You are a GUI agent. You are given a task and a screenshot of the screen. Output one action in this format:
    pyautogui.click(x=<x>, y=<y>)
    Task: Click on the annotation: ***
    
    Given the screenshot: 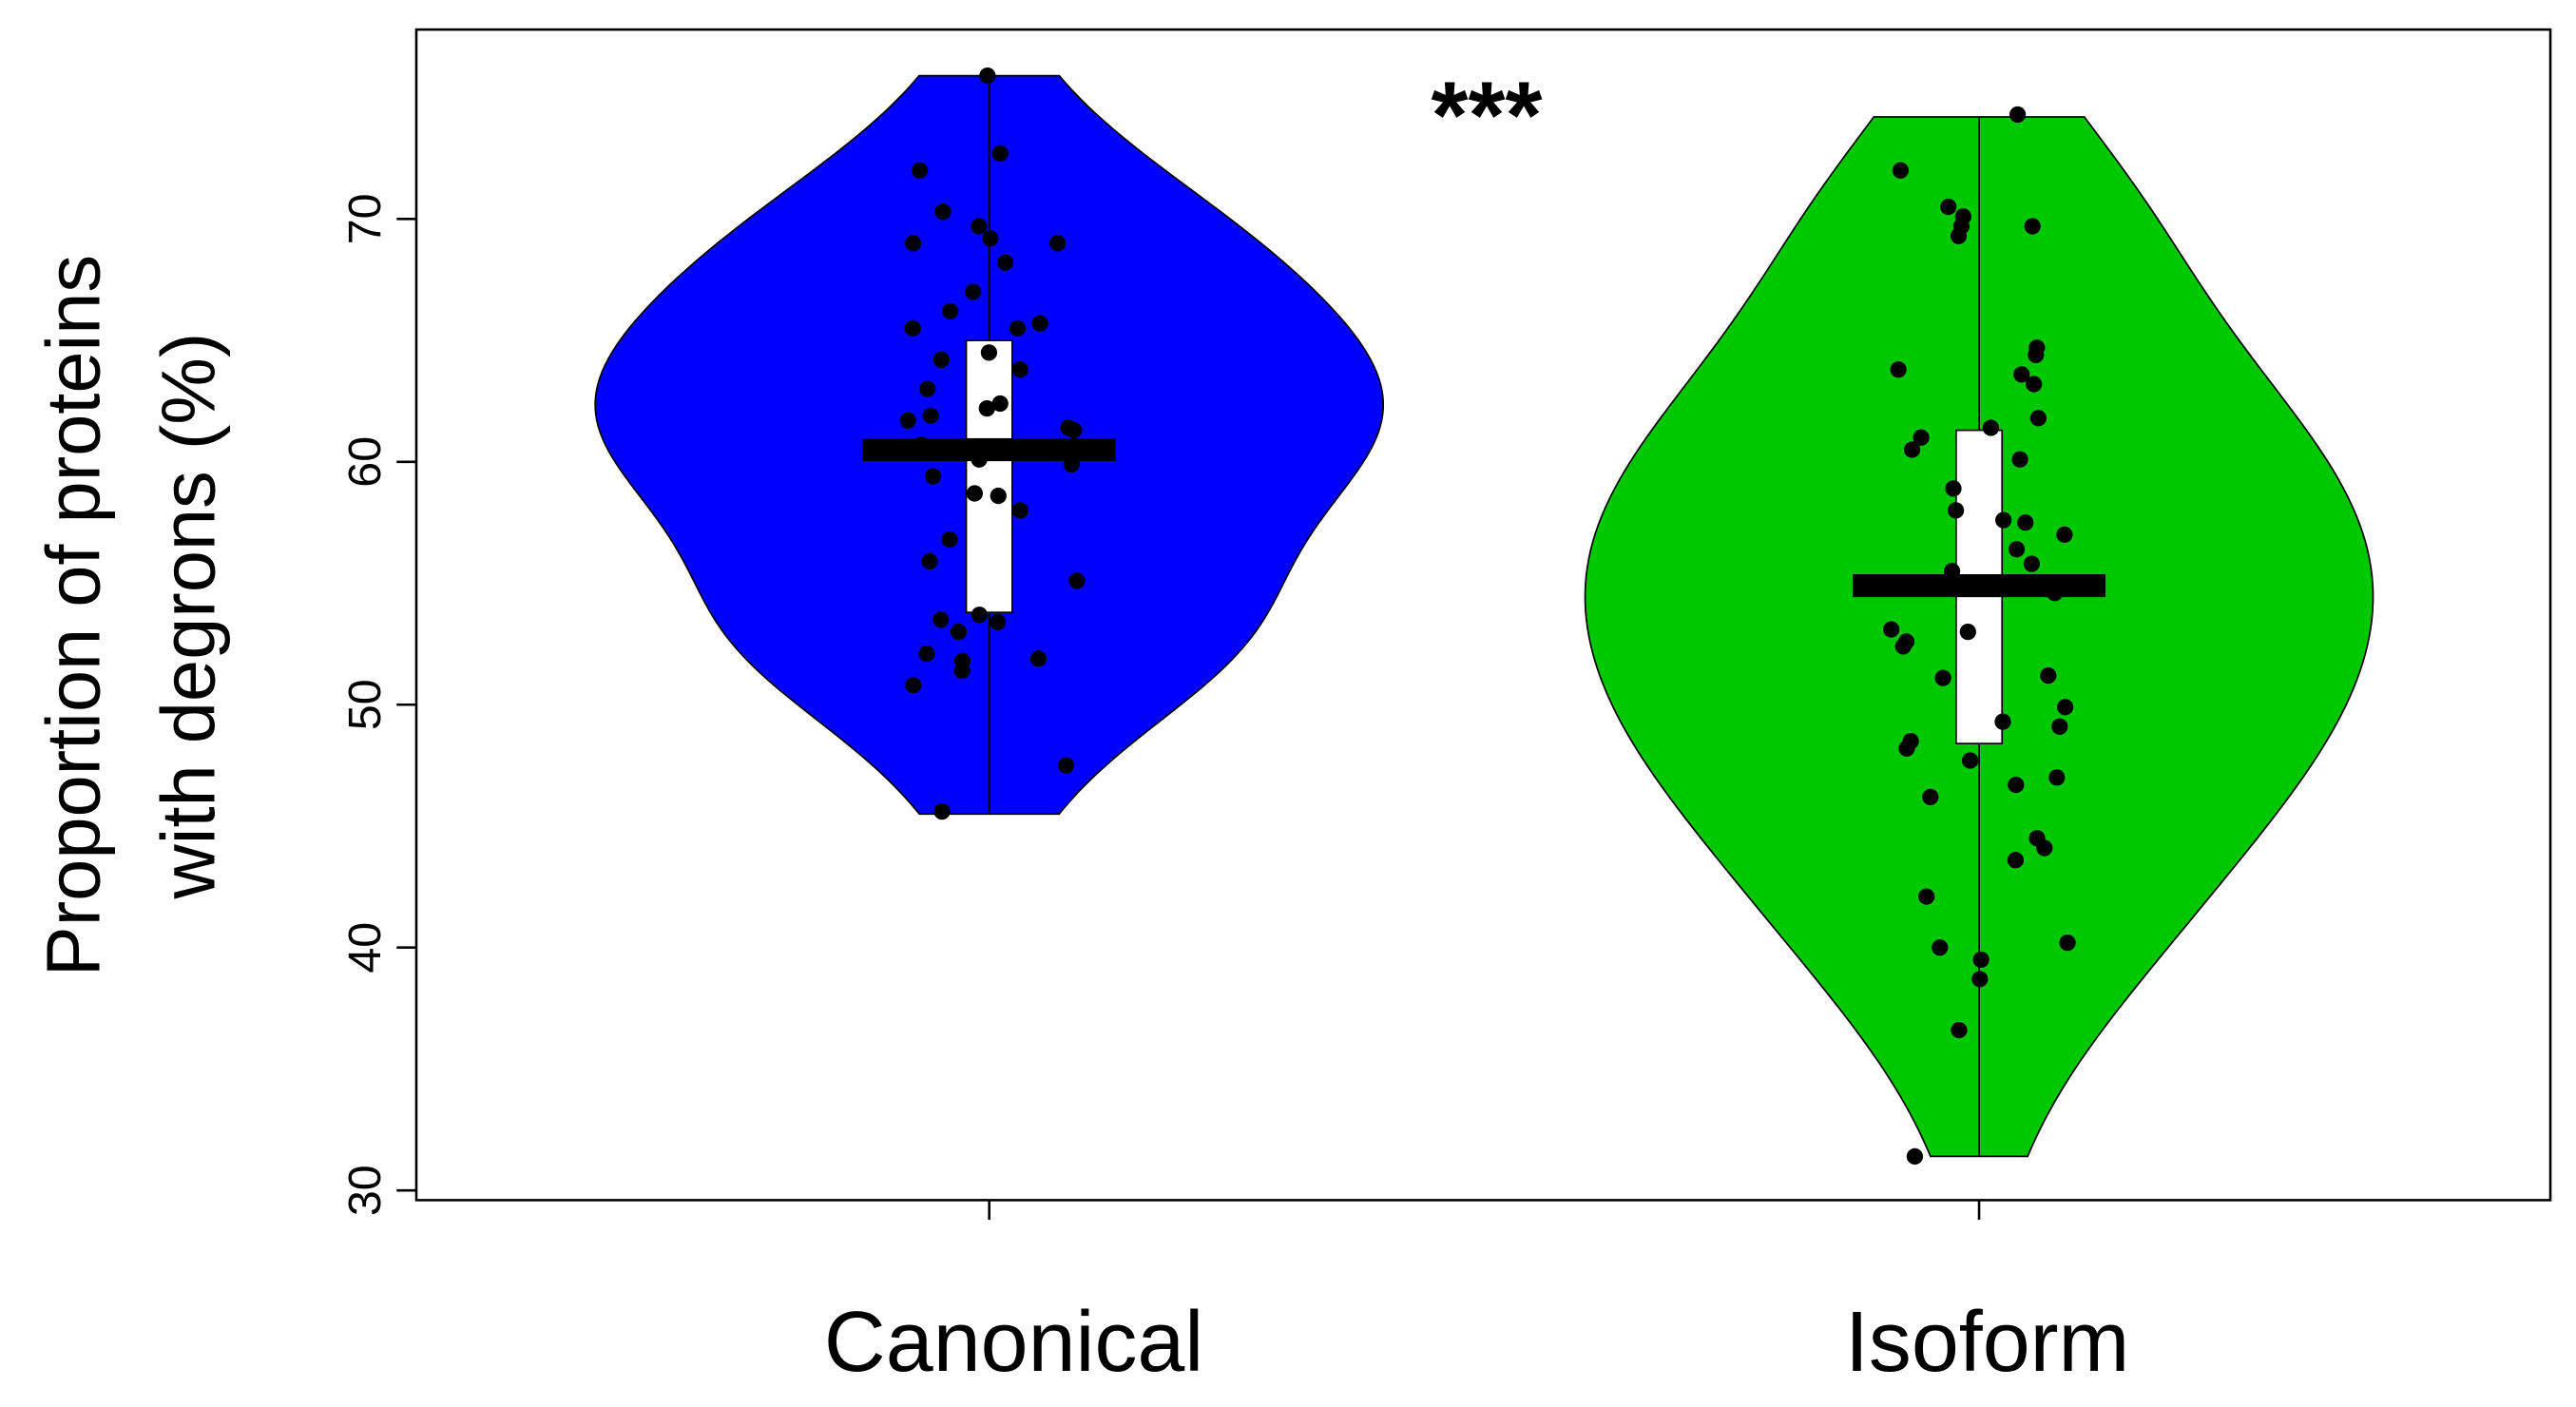 What is the action you would take?
    pyautogui.click(x=1486, y=115)
    